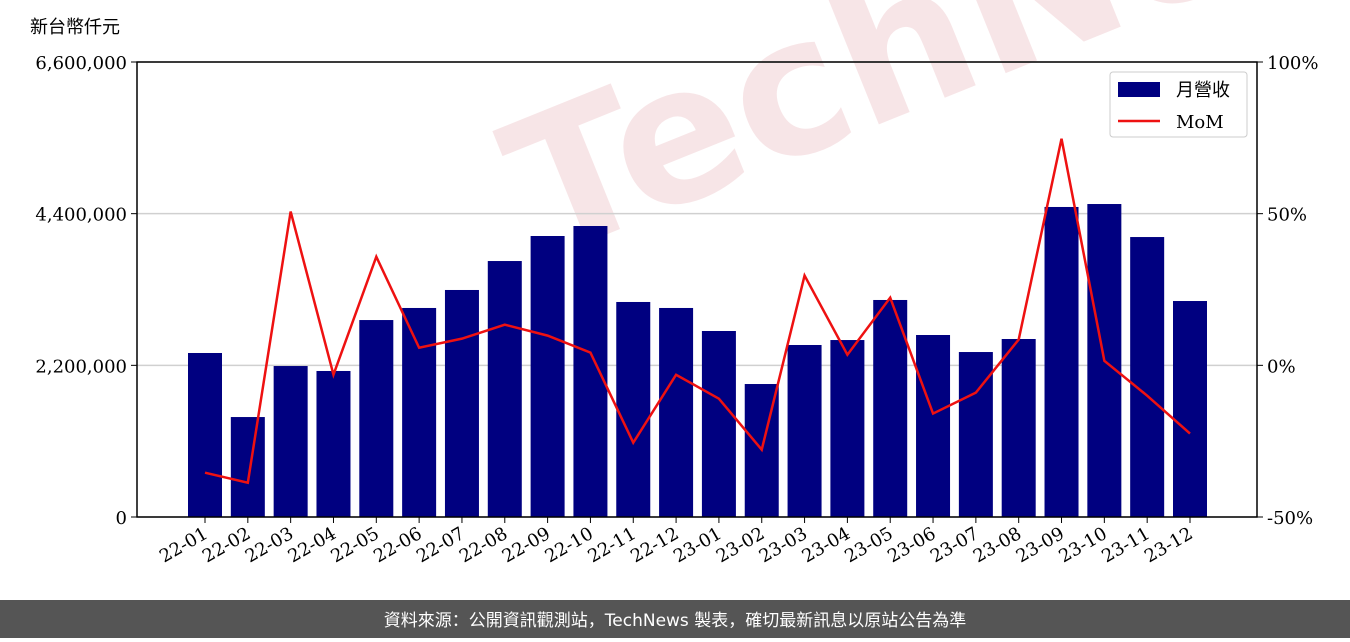 This screenshot has height=642, width=1350. What do you see at coordinates (397, 545) in the screenshot?
I see `x-tick-label: 22-06` at bounding box center [397, 545].